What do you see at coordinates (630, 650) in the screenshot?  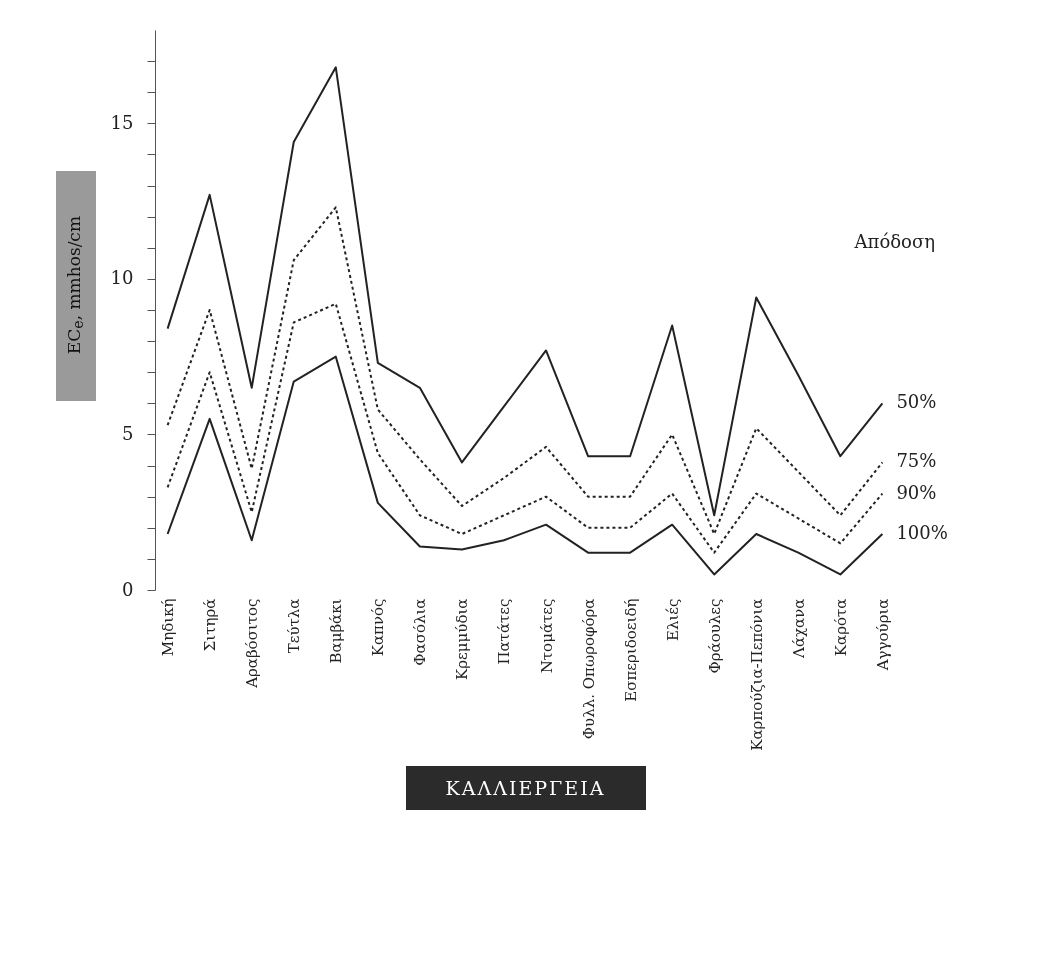 I see `x-tick-label: Εσπεριδοειδή` at bounding box center [630, 650].